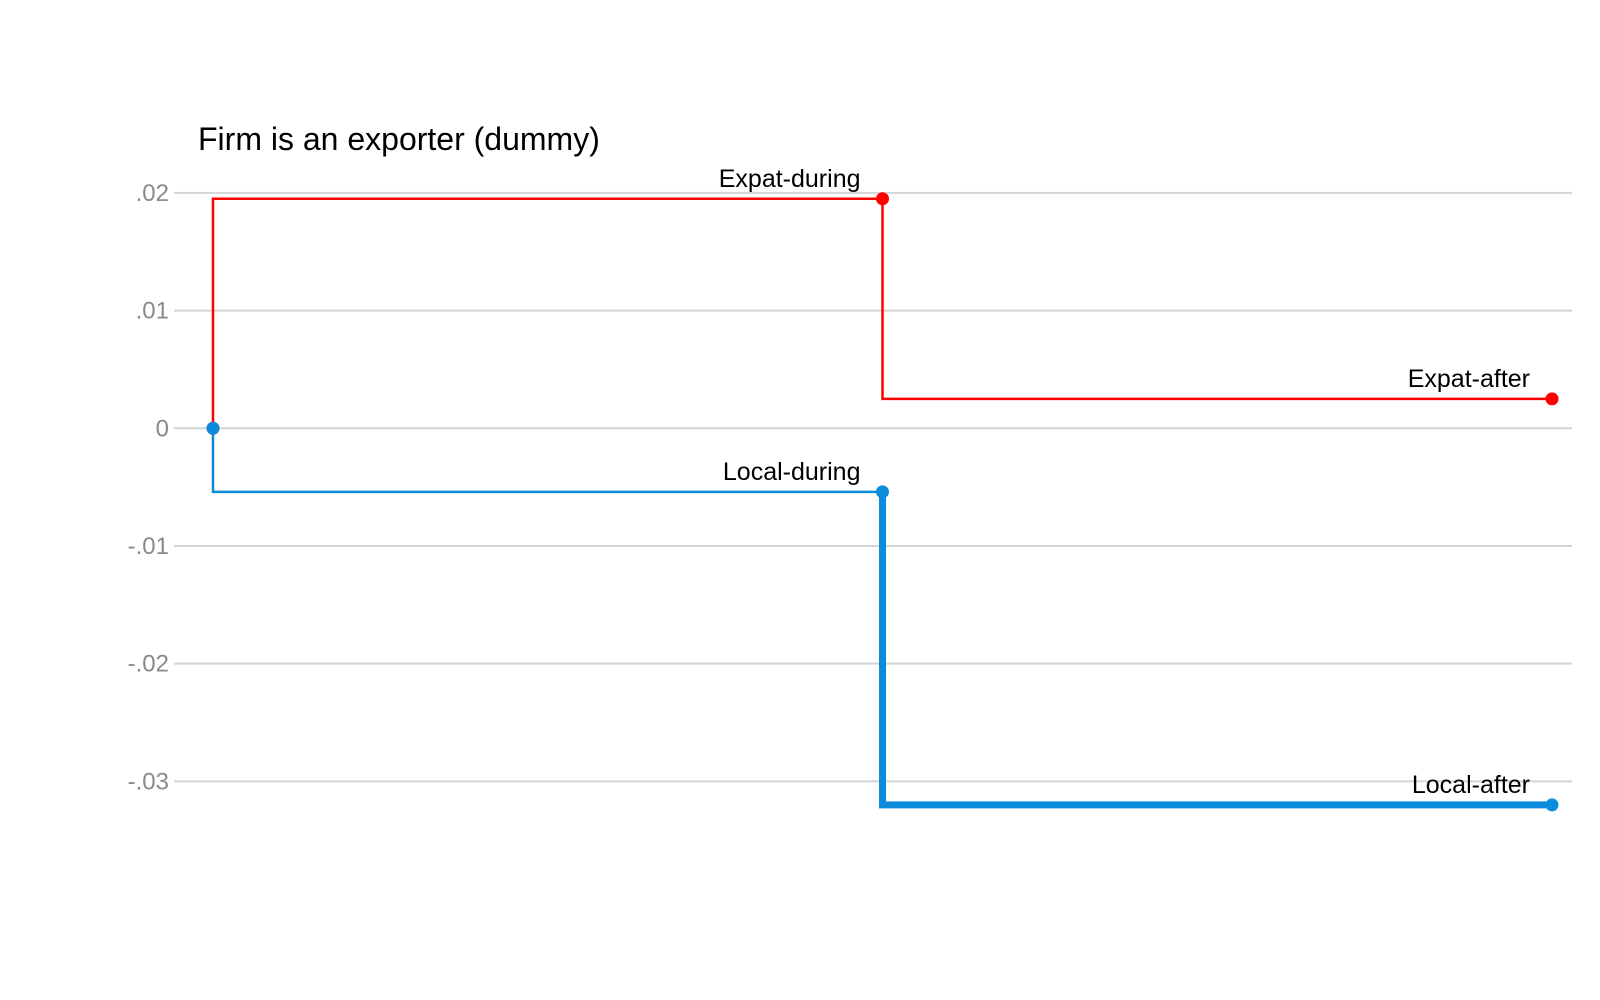 The width and height of the screenshot is (1600, 1000). What do you see at coordinates (399, 139) in the screenshot?
I see `chart-title: Firm is an exporter (dummy)` at bounding box center [399, 139].